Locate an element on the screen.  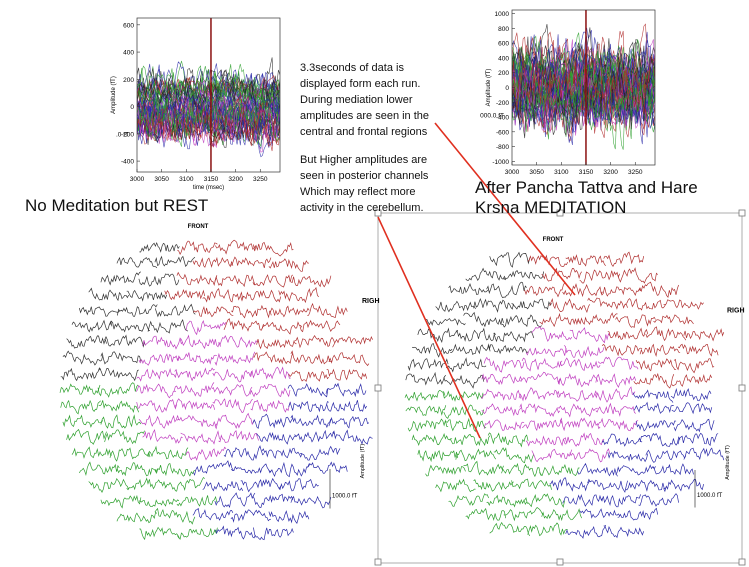
y-tick-label: -600 is located at coordinates (502, 132).